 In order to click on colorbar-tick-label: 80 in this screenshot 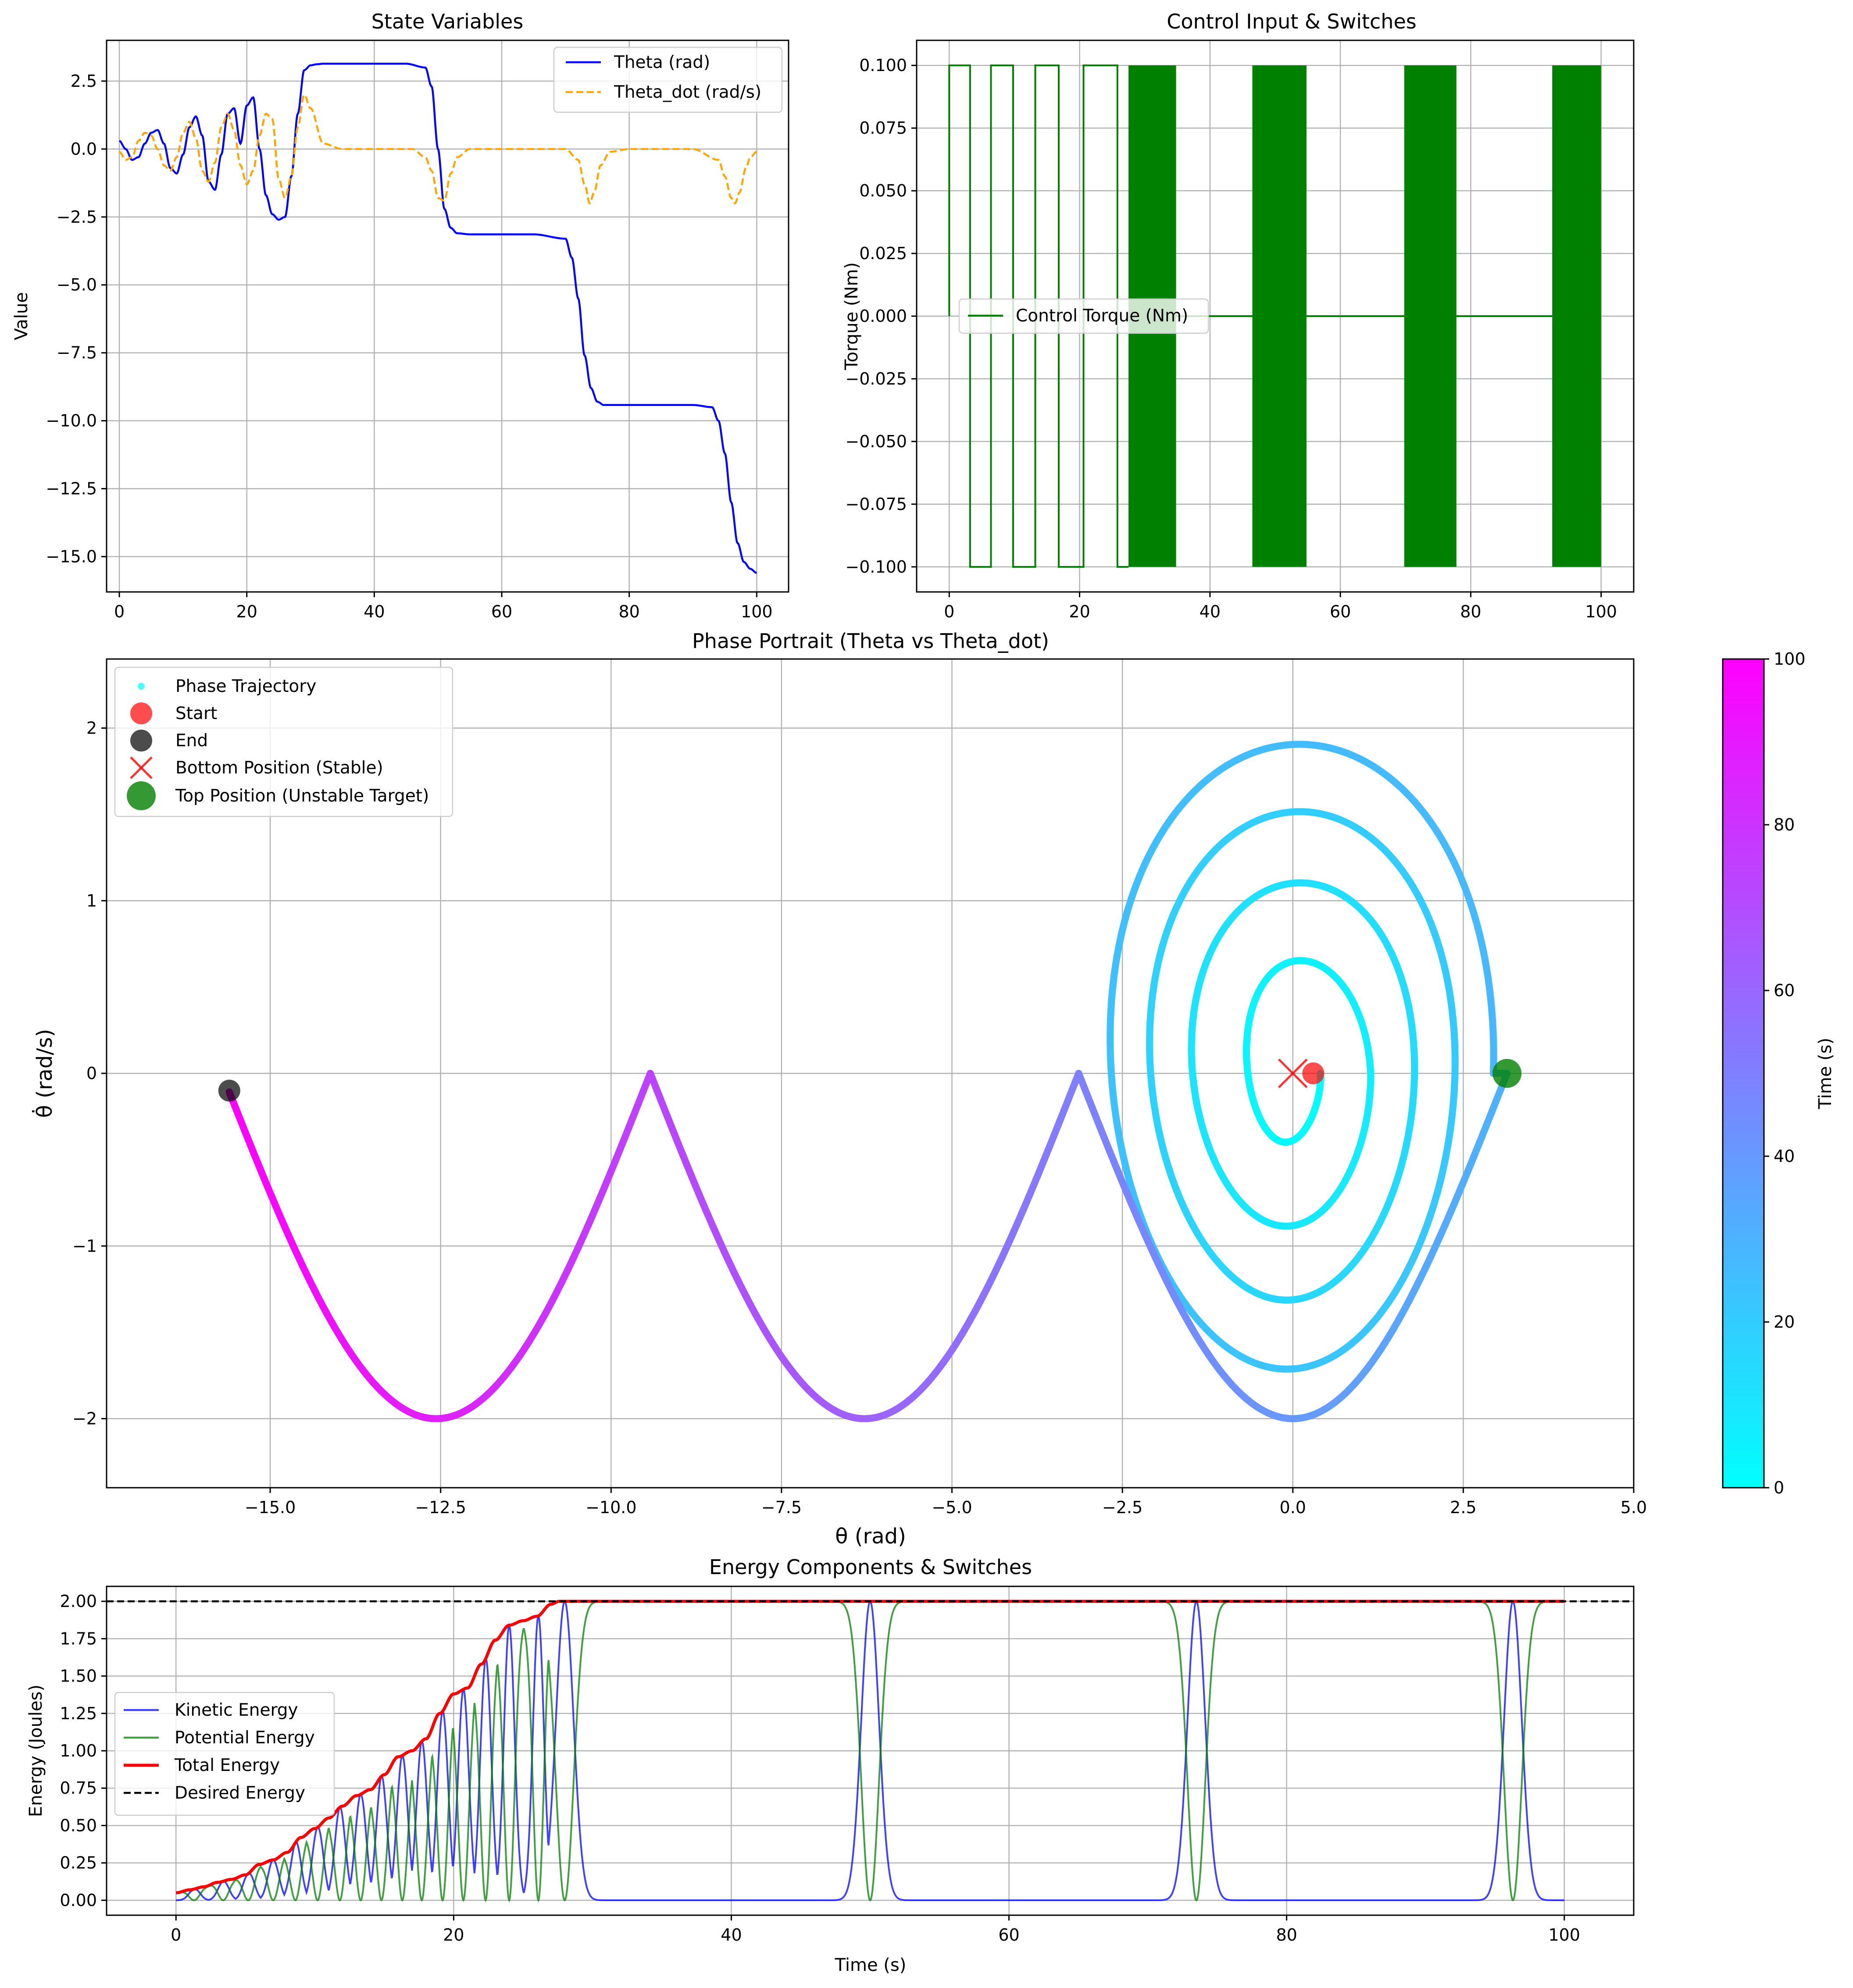, I will do `click(1784, 824)`.